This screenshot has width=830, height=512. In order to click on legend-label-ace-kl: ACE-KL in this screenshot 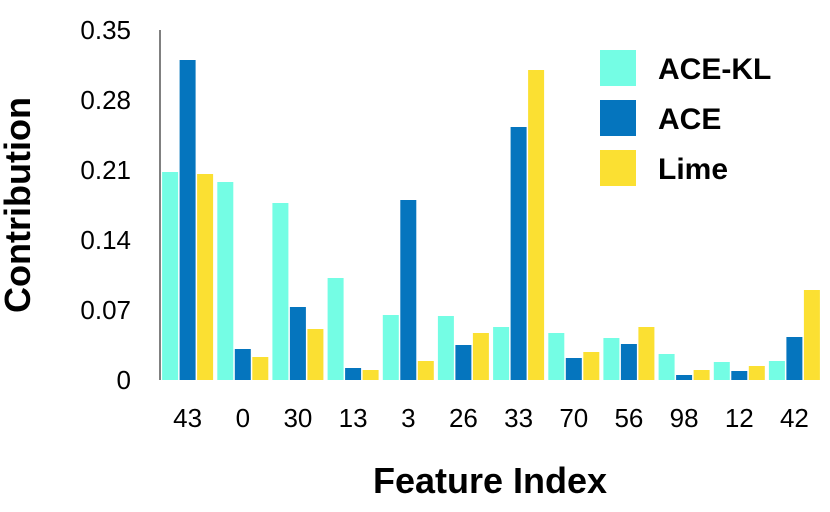, I will do `click(714, 69)`.